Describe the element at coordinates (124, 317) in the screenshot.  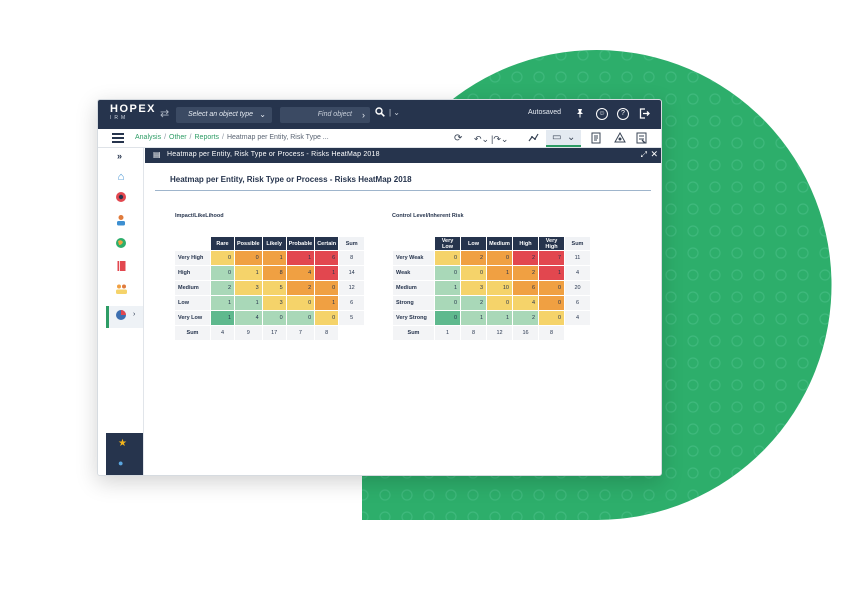
I see `sidebar-item-analysis: ›` at that location.